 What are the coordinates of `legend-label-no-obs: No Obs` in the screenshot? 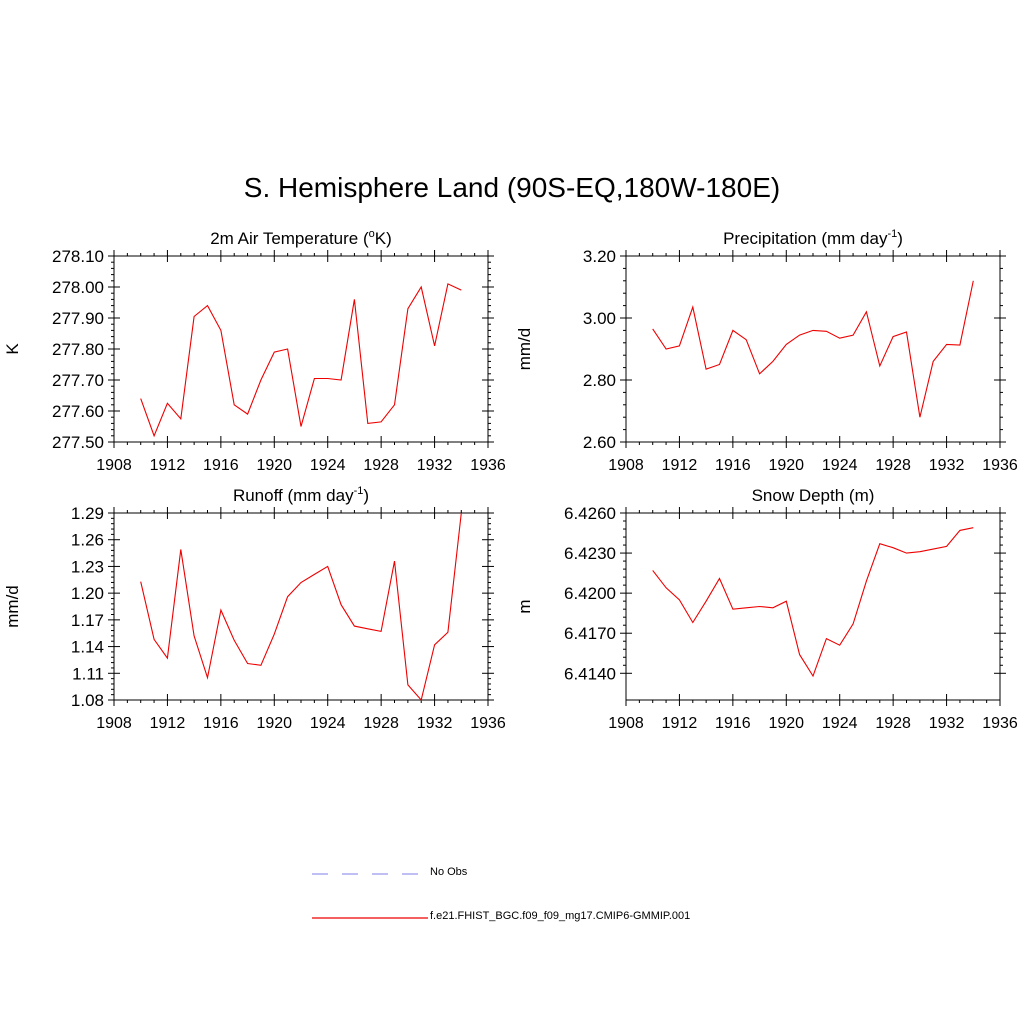 It's located at (449, 872).